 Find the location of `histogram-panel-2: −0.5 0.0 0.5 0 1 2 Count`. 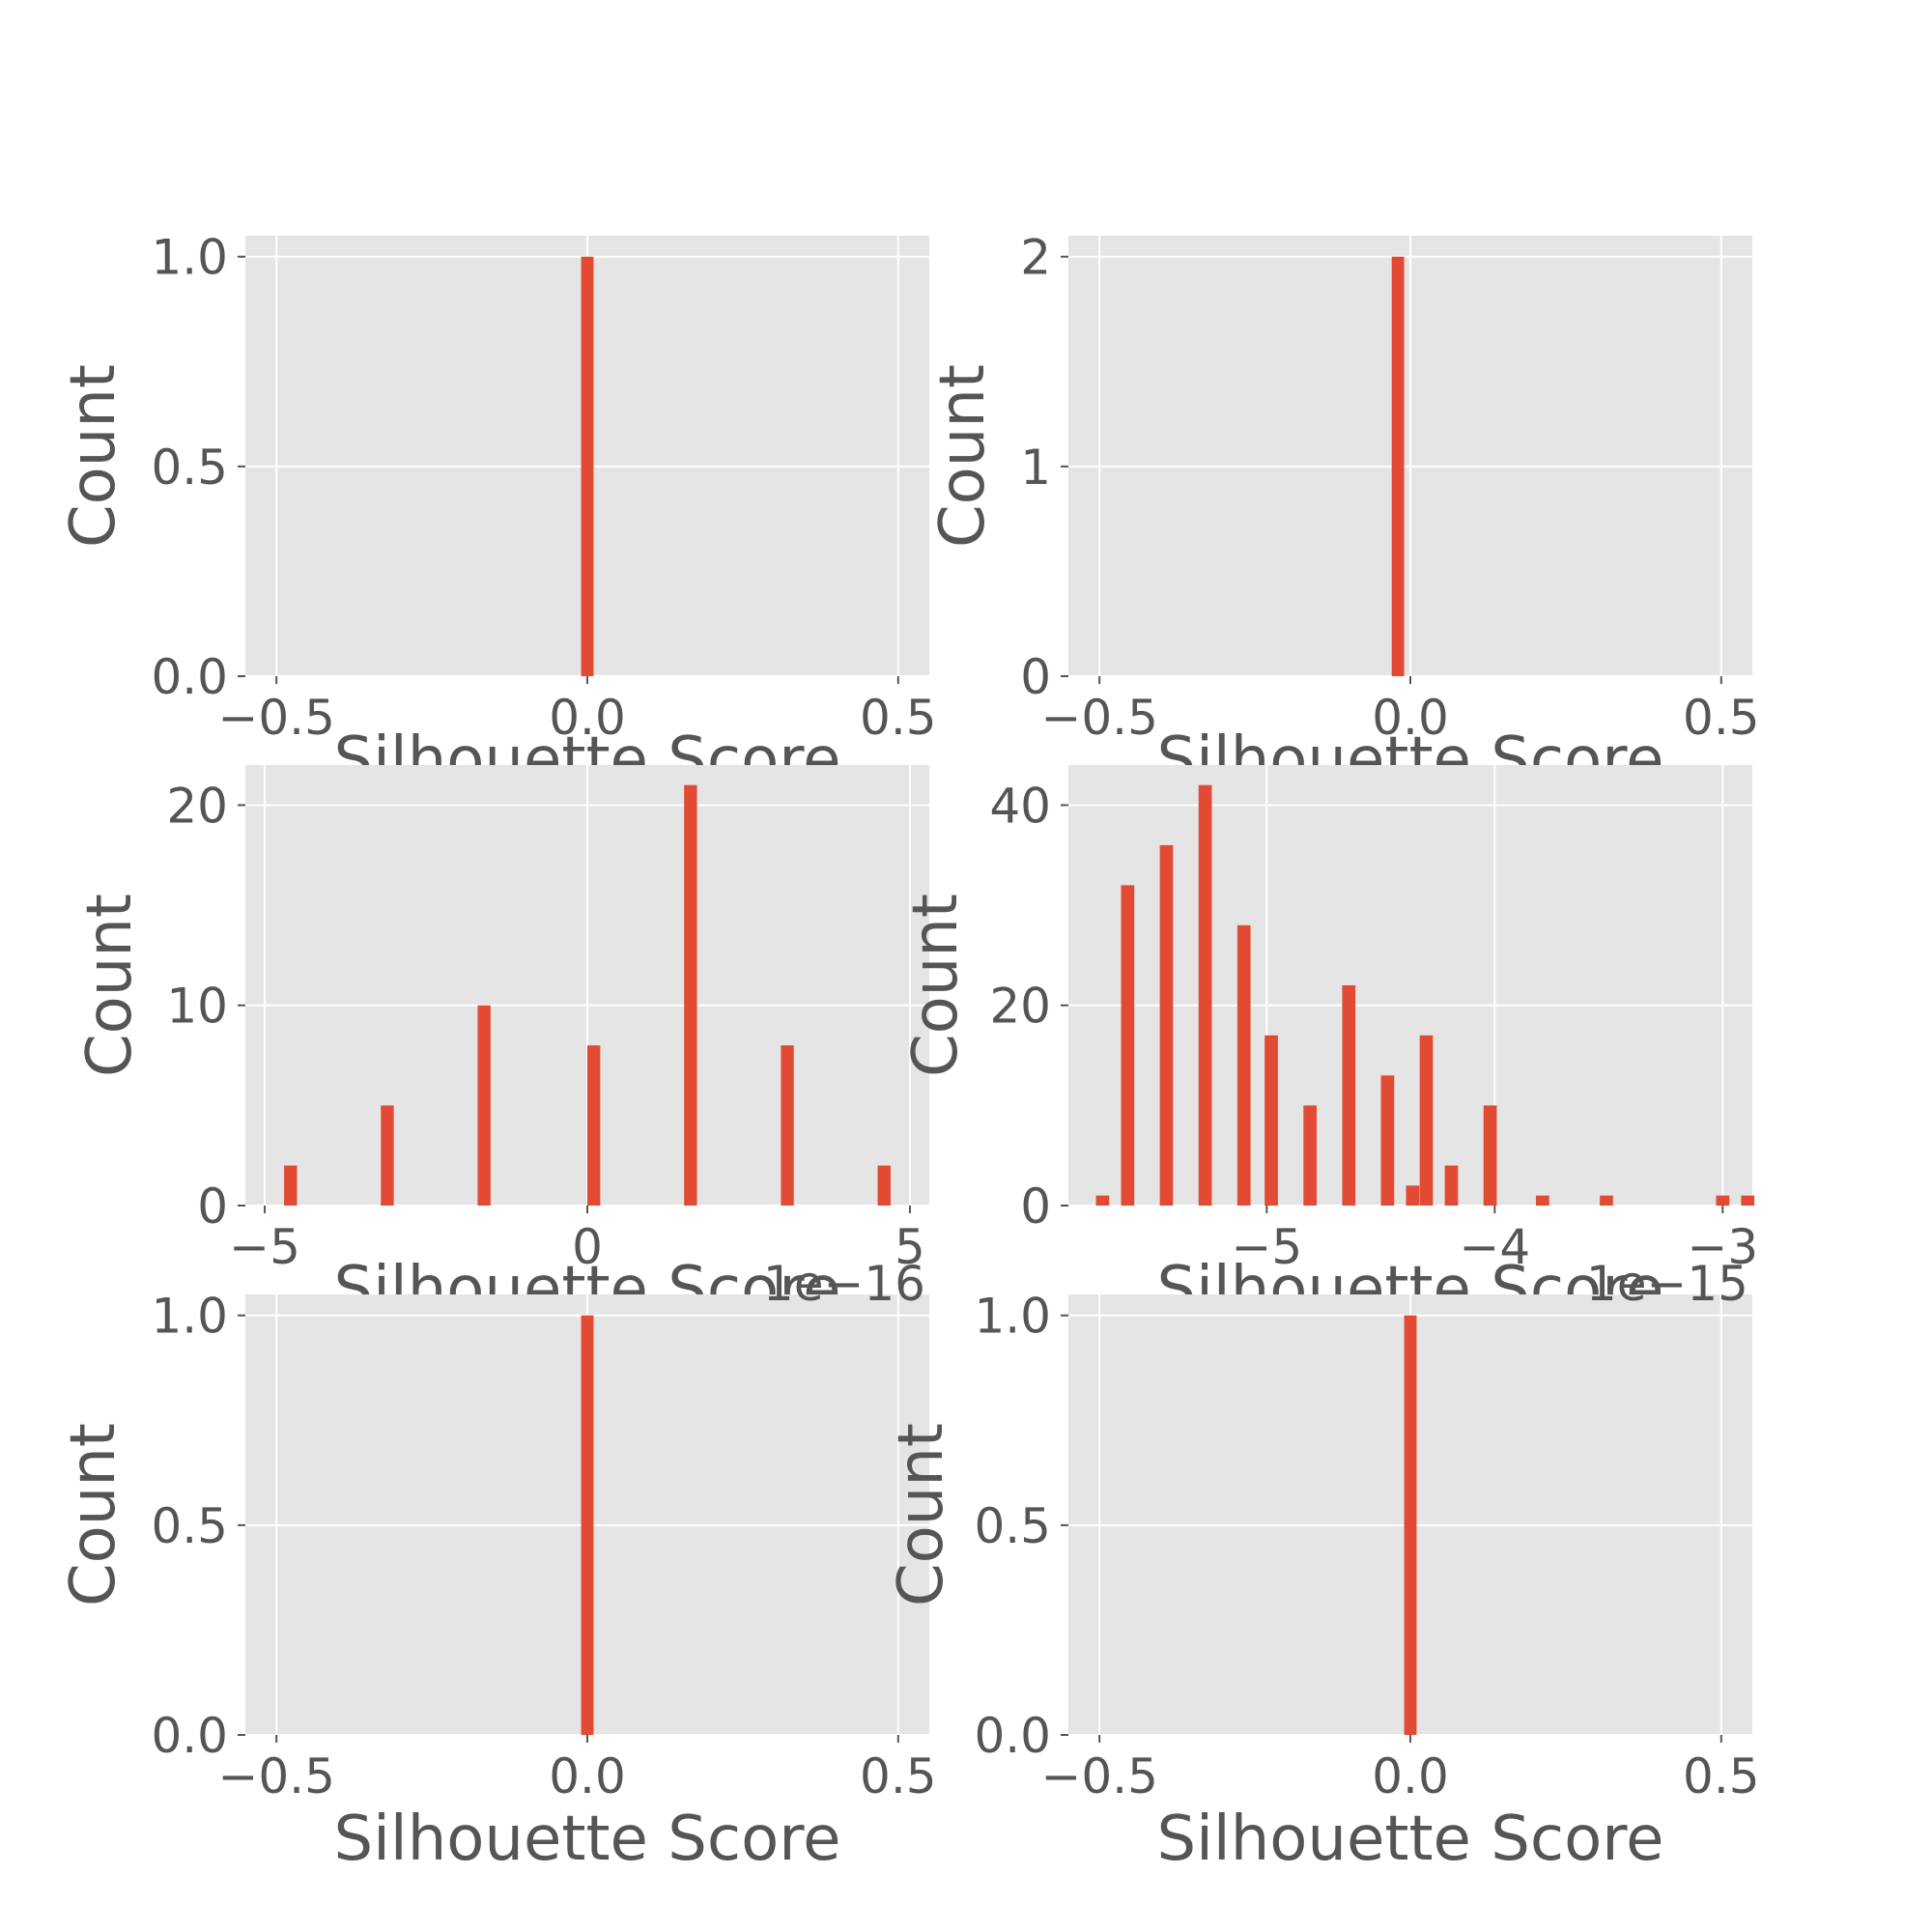

histogram-panel-2: −0.5 0.0 0.5 0 1 2 Count is located at coordinates (1343, 488).